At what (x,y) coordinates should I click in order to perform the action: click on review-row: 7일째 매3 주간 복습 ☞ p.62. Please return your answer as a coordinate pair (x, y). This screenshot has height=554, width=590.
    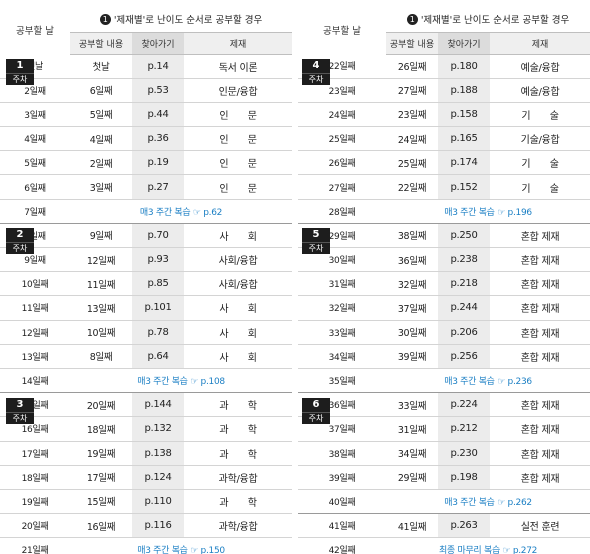
    Looking at the image, I should click on (146, 211).